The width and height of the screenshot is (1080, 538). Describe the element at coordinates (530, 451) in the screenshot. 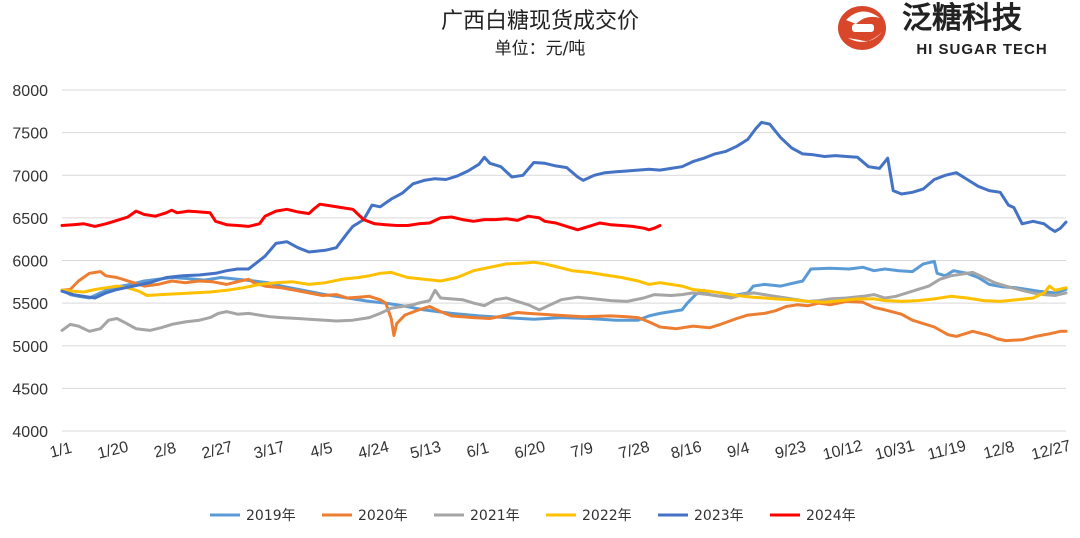

I see `x-tick-label: 6/20` at that location.